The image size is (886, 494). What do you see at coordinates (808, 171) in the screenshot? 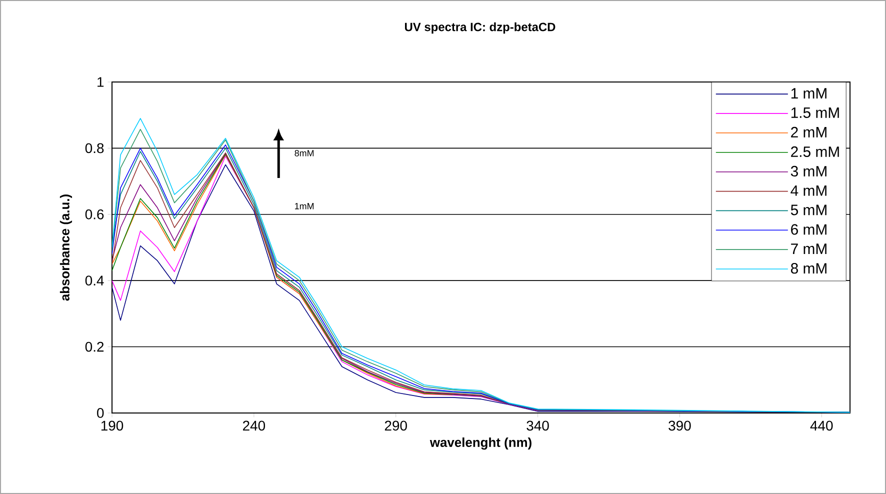
I see `legend-label: 3 mM` at bounding box center [808, 171].